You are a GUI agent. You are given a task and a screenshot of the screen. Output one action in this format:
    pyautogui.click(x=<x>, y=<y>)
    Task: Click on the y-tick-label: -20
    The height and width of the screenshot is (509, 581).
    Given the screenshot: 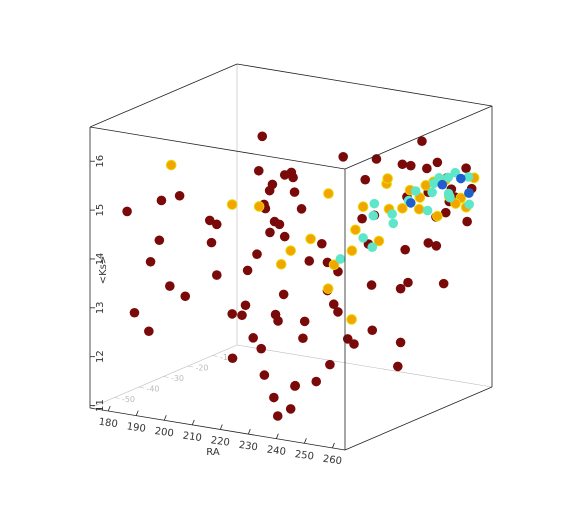 What is the action you would take?
    pyautogui.click(x=201, y=368)
    